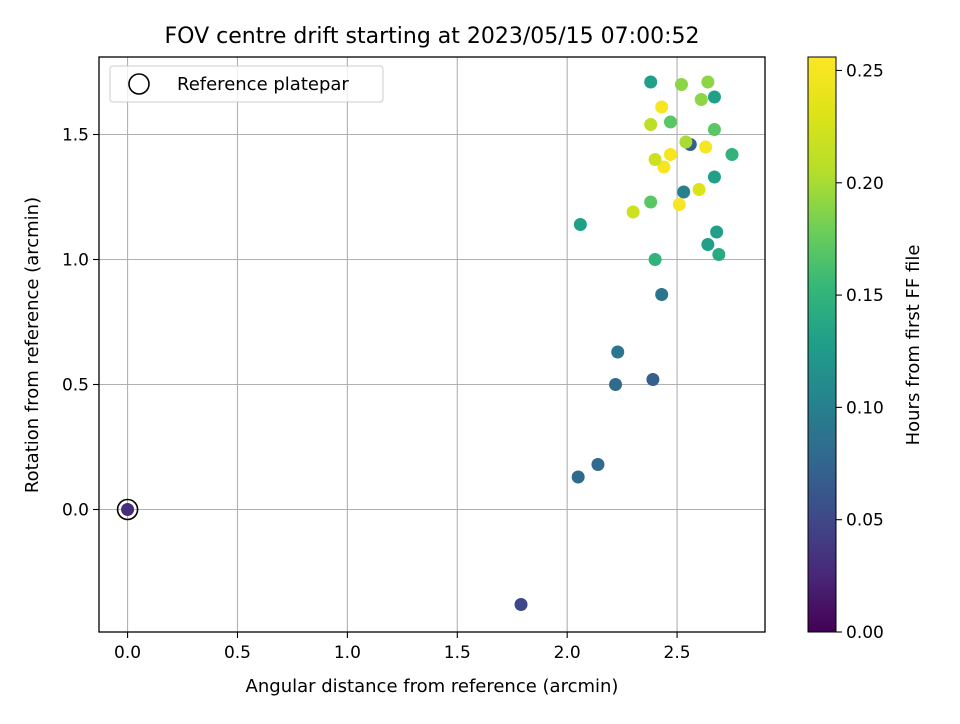 Image resolution: width=960 pixels, height=724 pixels. I want to click on x-tick-label: 2.5, so click(677, 653).